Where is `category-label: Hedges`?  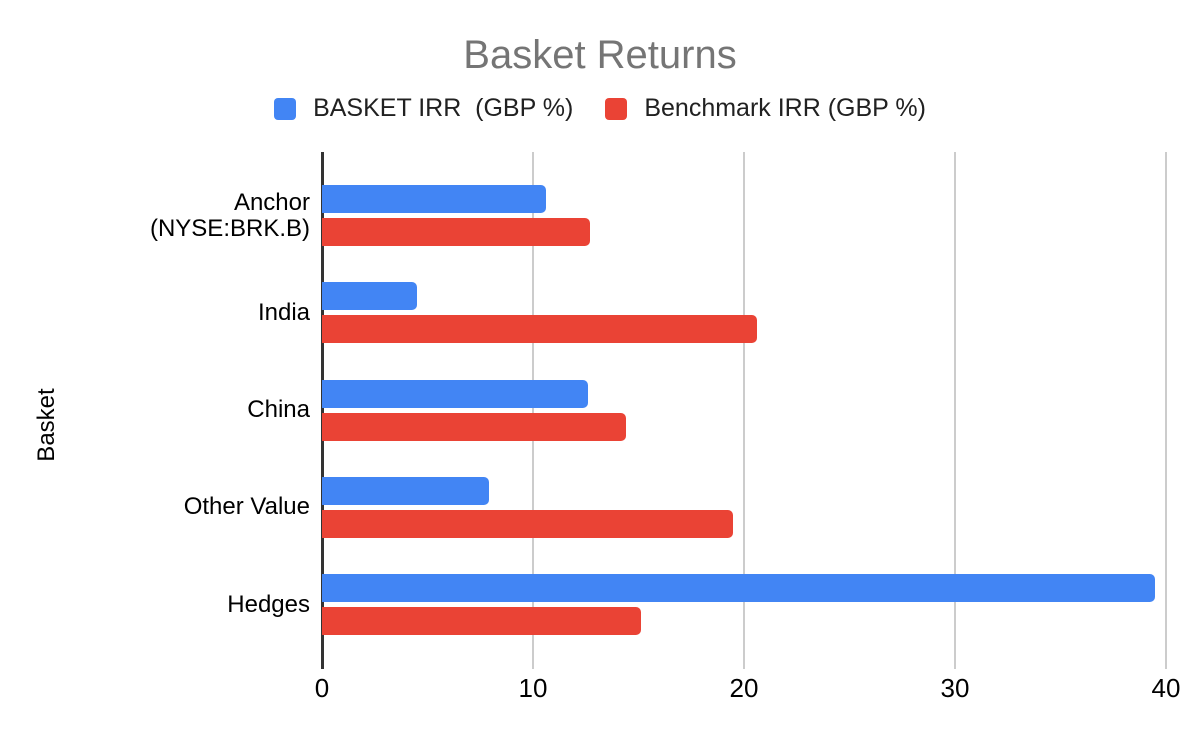
category-label: Hedges is located at coordinates (268, 604).